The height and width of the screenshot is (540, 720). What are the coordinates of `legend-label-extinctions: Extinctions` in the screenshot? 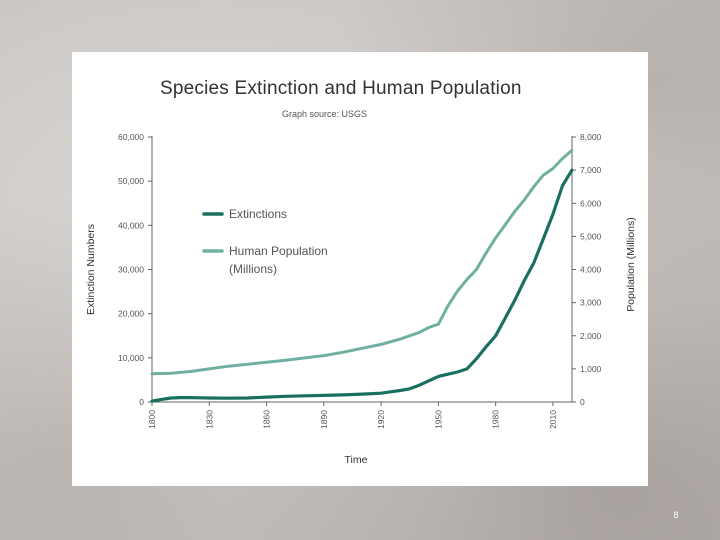 It's located at (258, 214).